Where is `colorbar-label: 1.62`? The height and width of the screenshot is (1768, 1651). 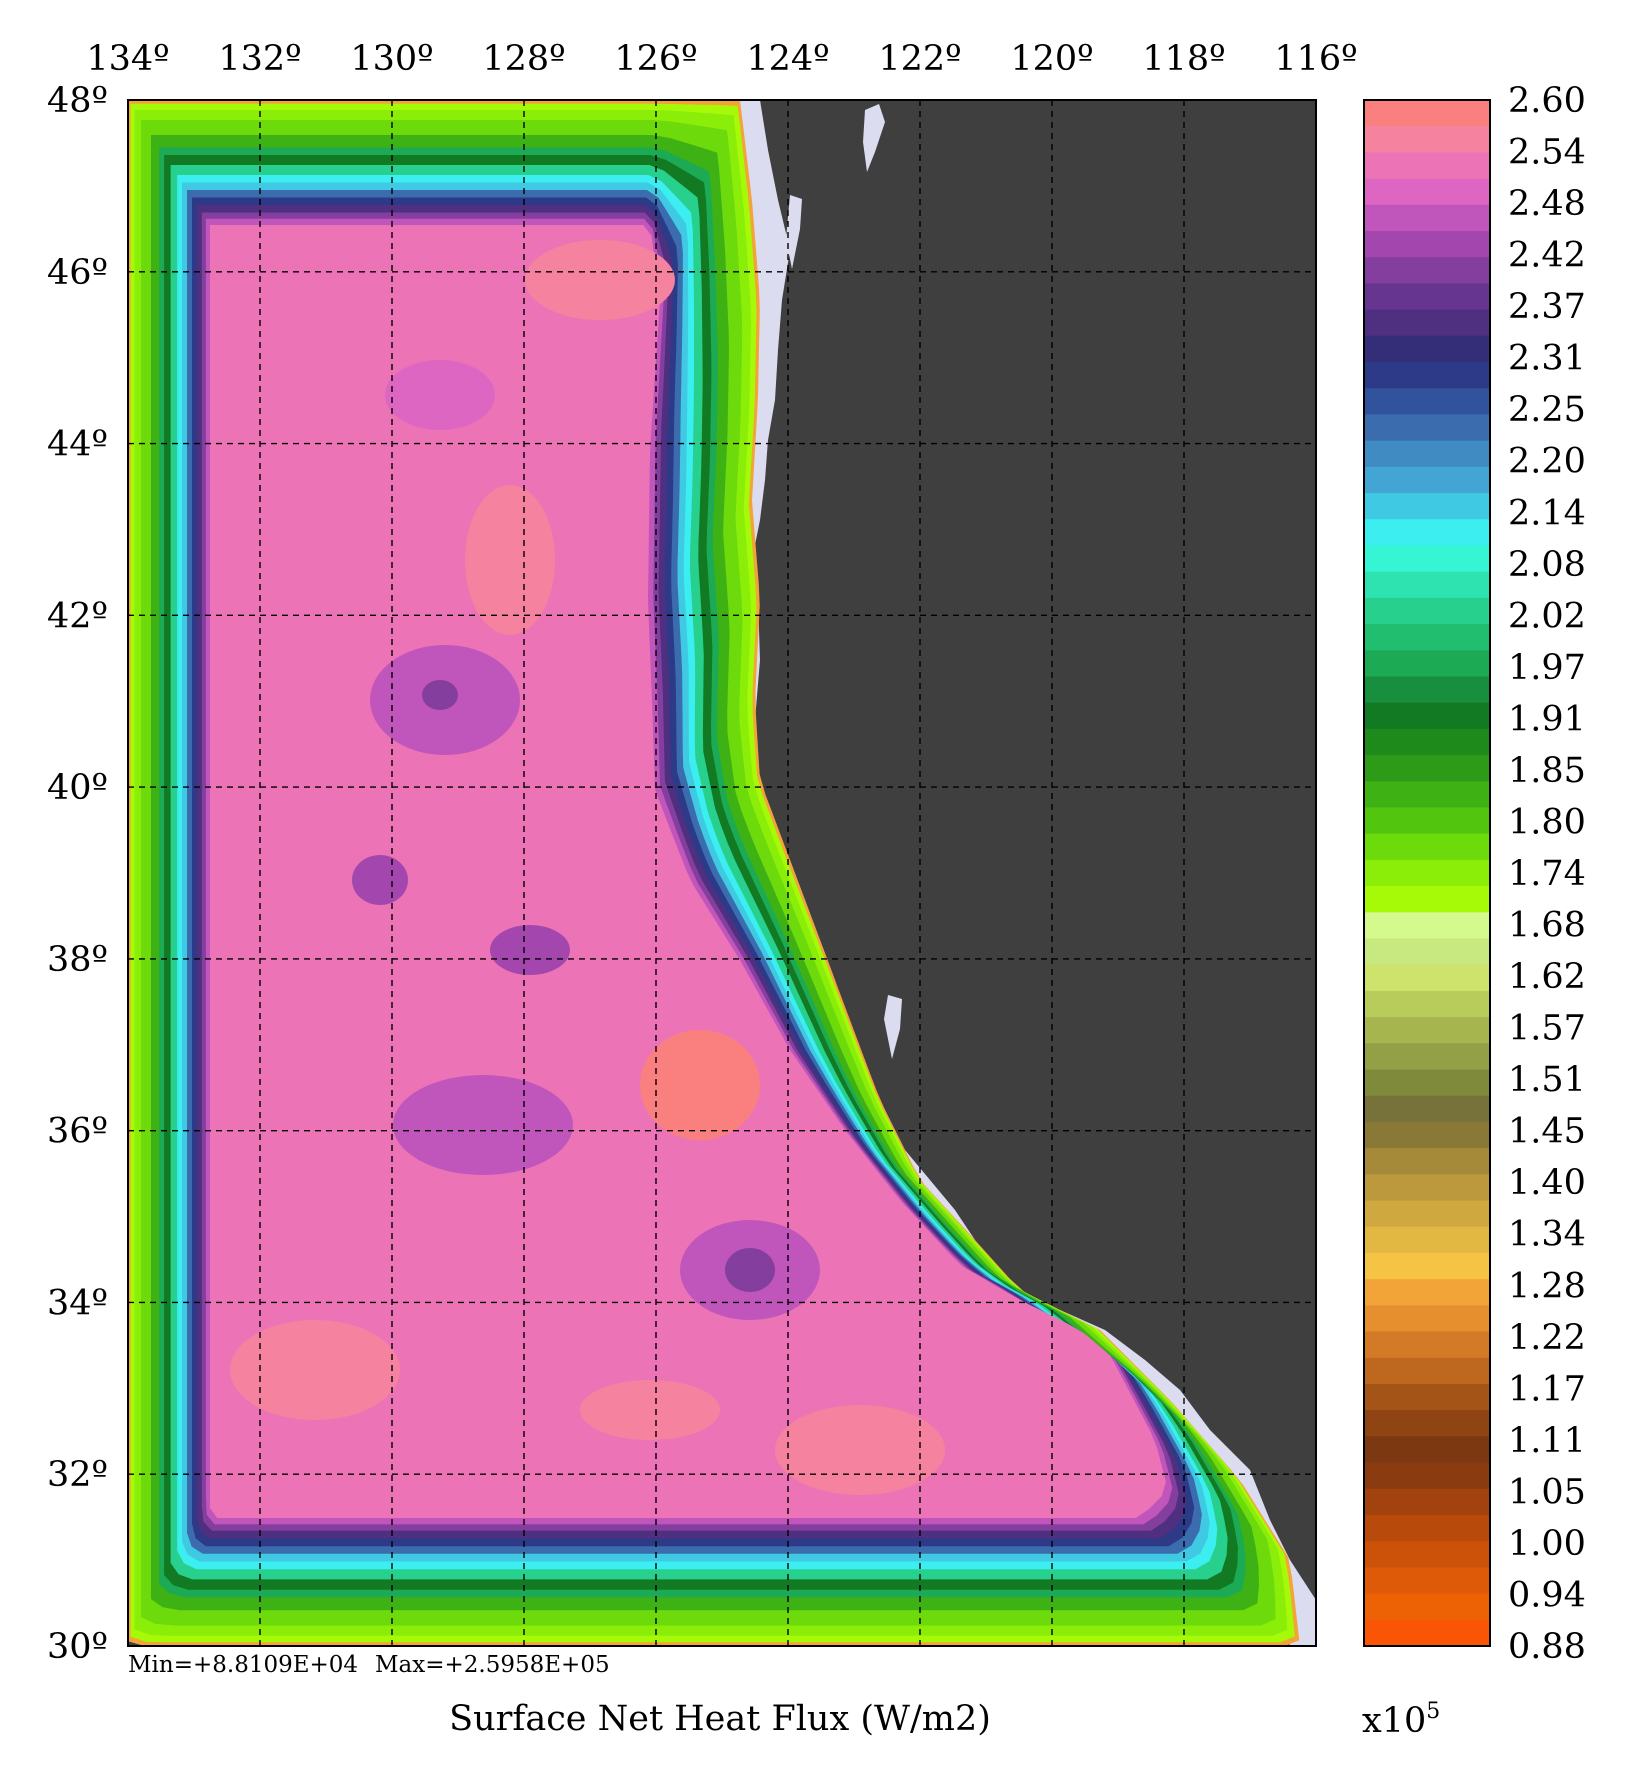
colorbar-label: 1.62 is located at coordinates (1547, 977).